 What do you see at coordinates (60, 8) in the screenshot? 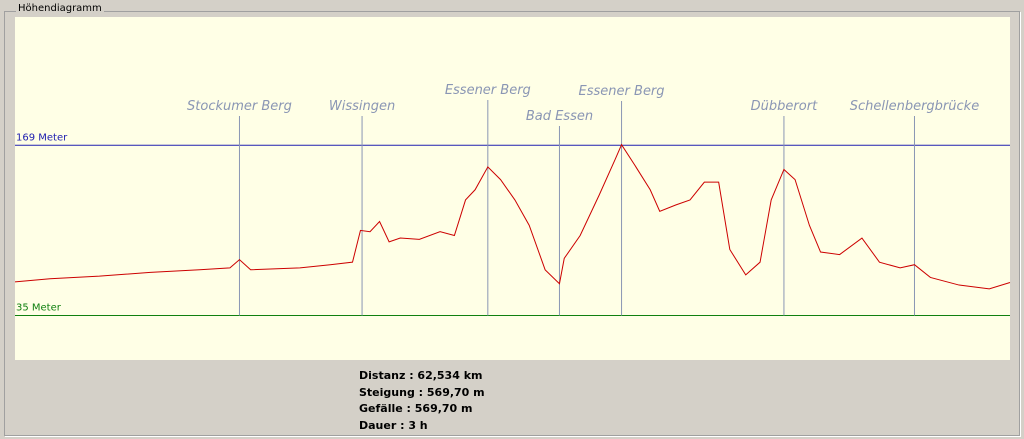
I see `group-title: Höhendiagramm` at bounding box center [60, 8].